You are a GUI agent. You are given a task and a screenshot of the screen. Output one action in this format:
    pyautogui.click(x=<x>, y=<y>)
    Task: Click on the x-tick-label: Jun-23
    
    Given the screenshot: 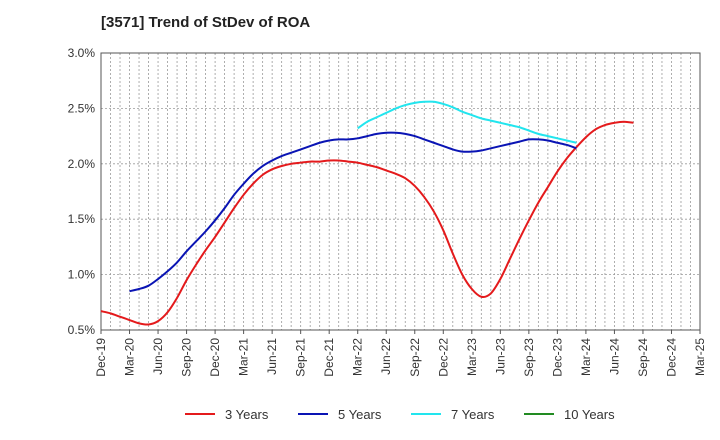 What is the action you would take?
    pyautogui.click(x=500, y=356)
    